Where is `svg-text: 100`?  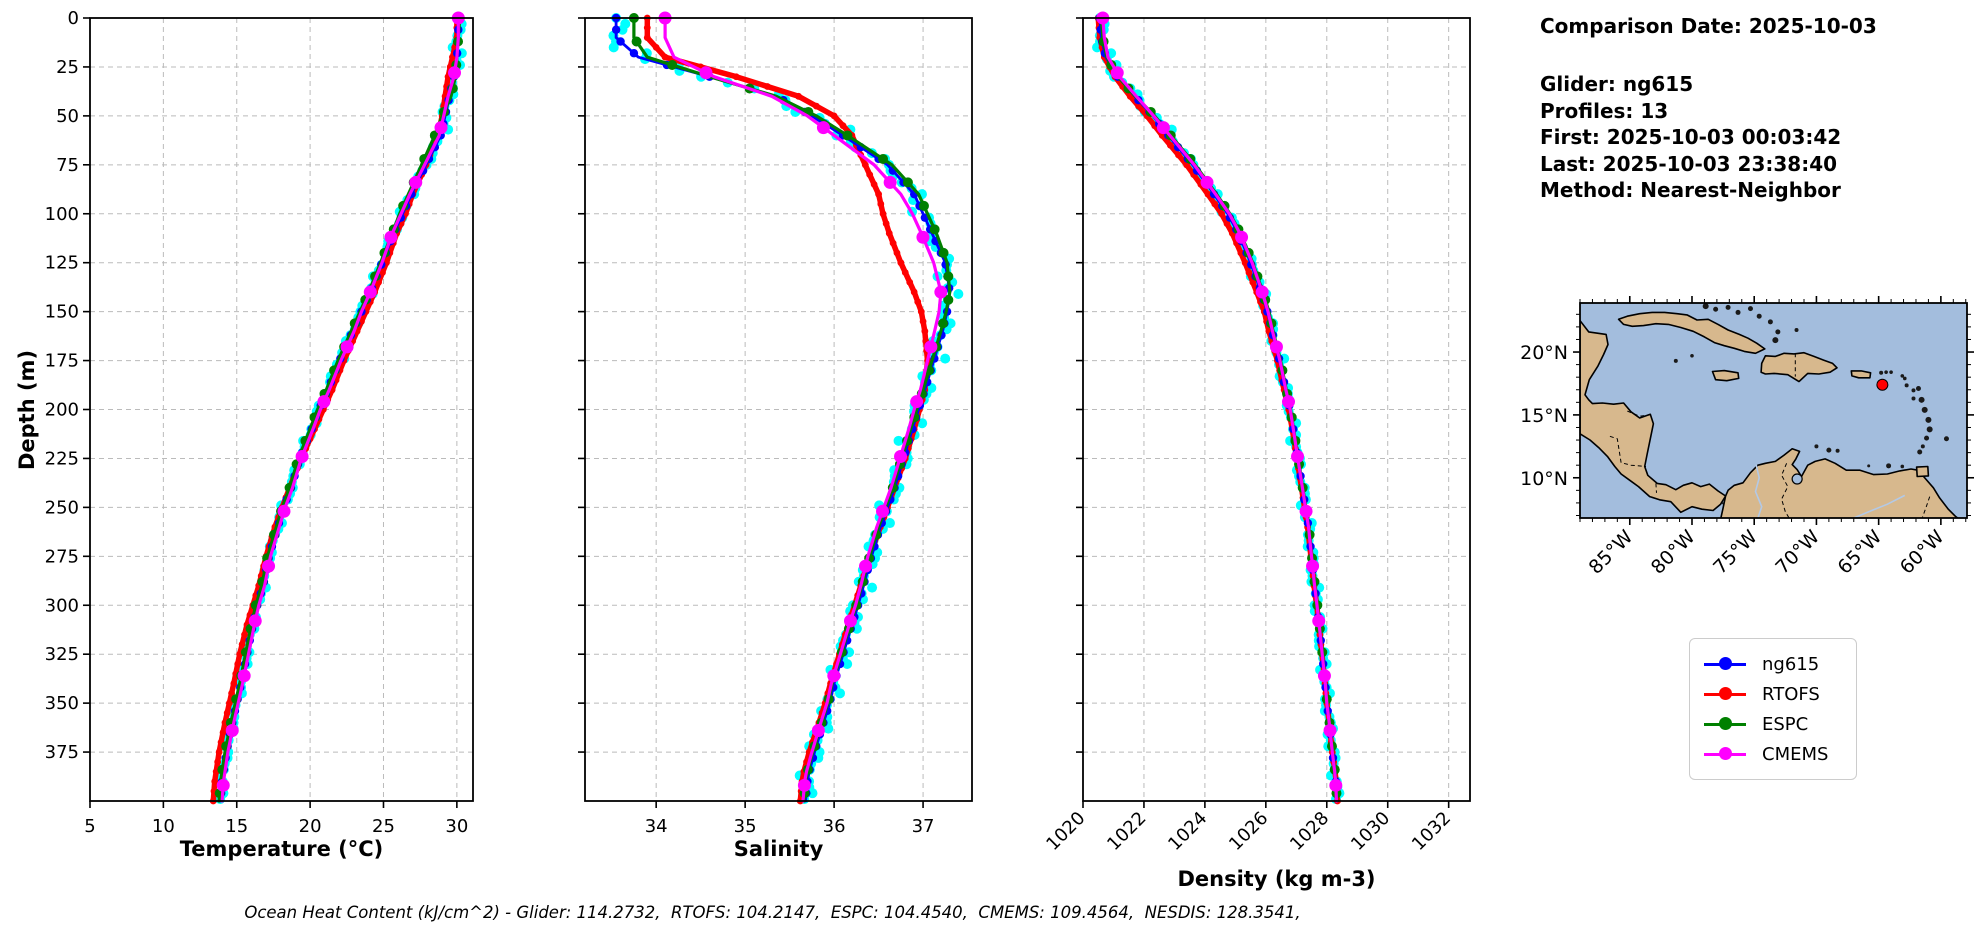 svg-text: 100 is located at coordinates (62, 214).